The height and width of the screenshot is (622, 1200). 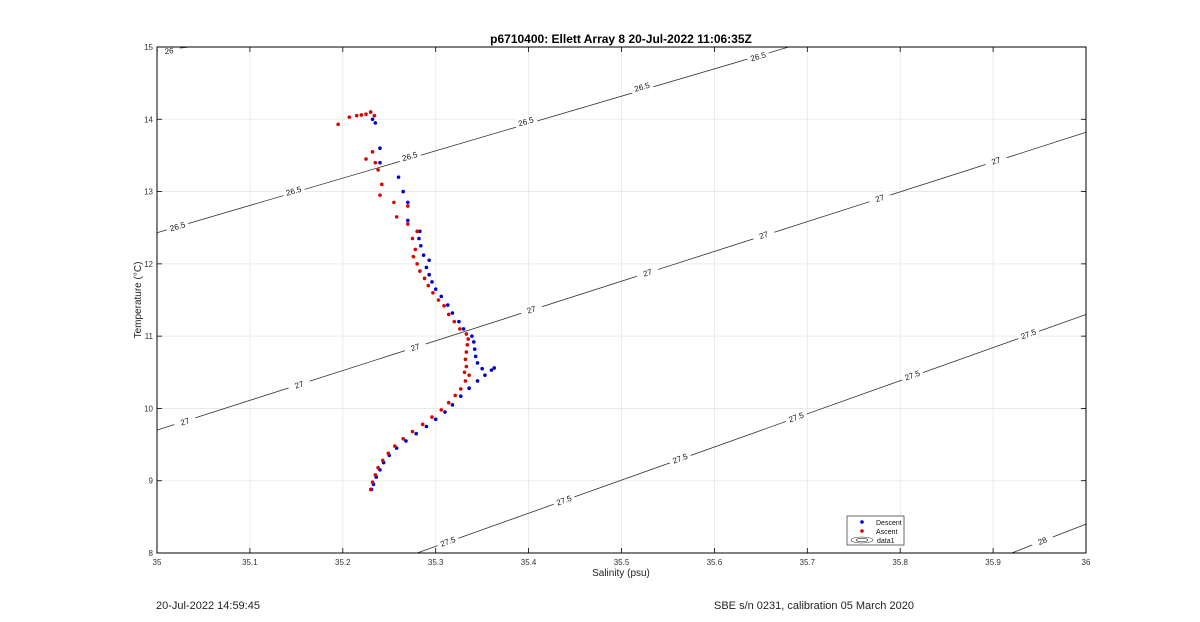 I want to click on x-tick-label: 35.7, so click(x=808, y=562).